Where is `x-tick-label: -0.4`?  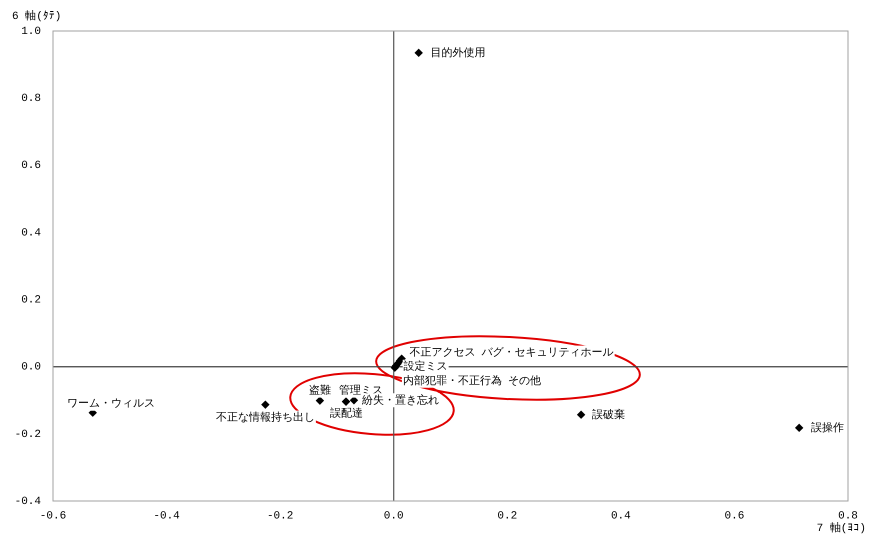 x-tick-label: -0.4 is located at coordinates (166, 516).